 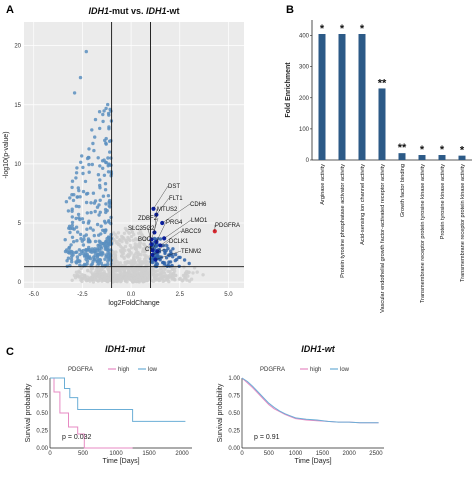 I want to click on x-axis-label: Time [Days], so click(x=120, y=461).